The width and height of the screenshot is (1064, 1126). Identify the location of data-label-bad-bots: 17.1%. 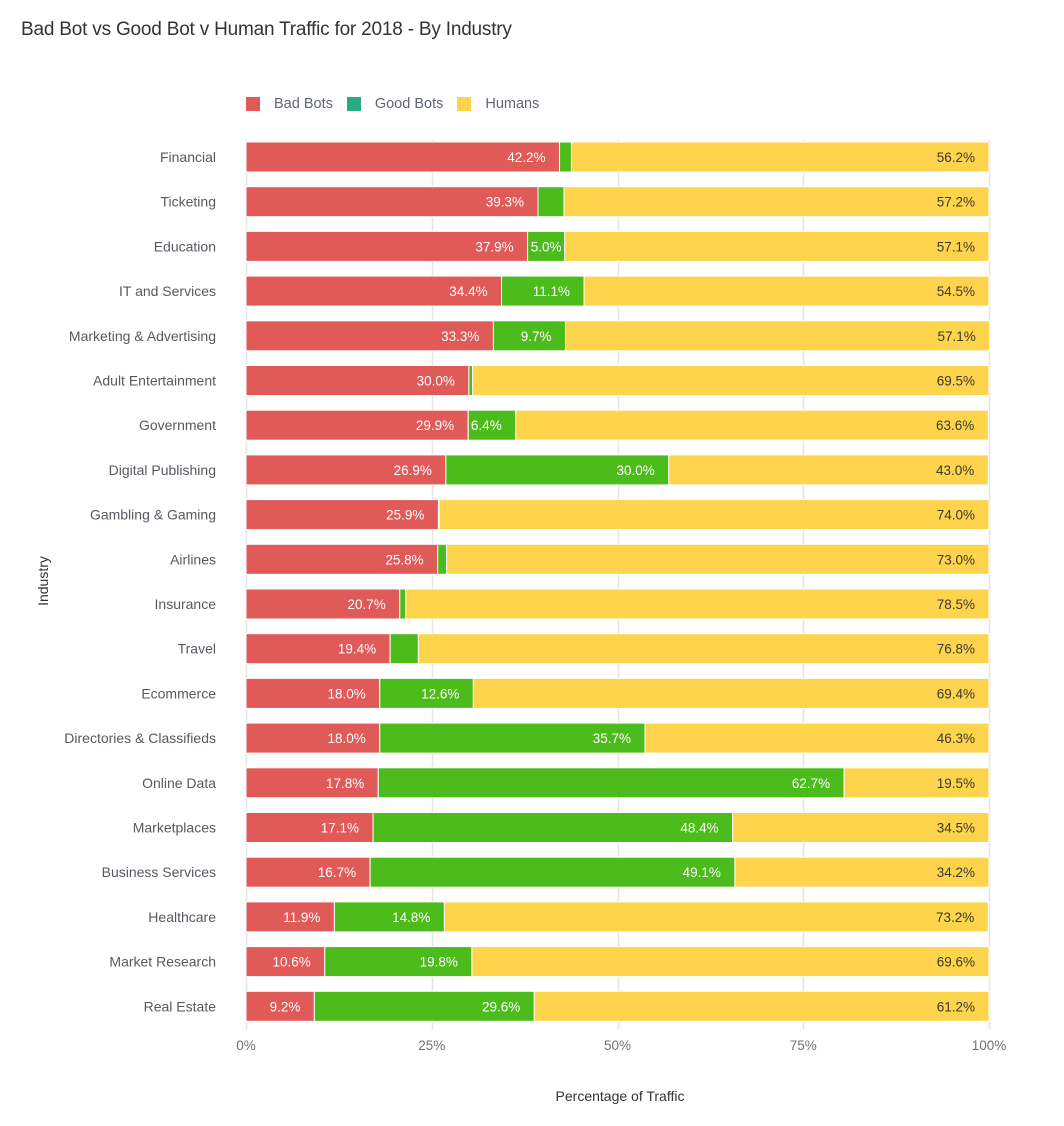
(340, 828).